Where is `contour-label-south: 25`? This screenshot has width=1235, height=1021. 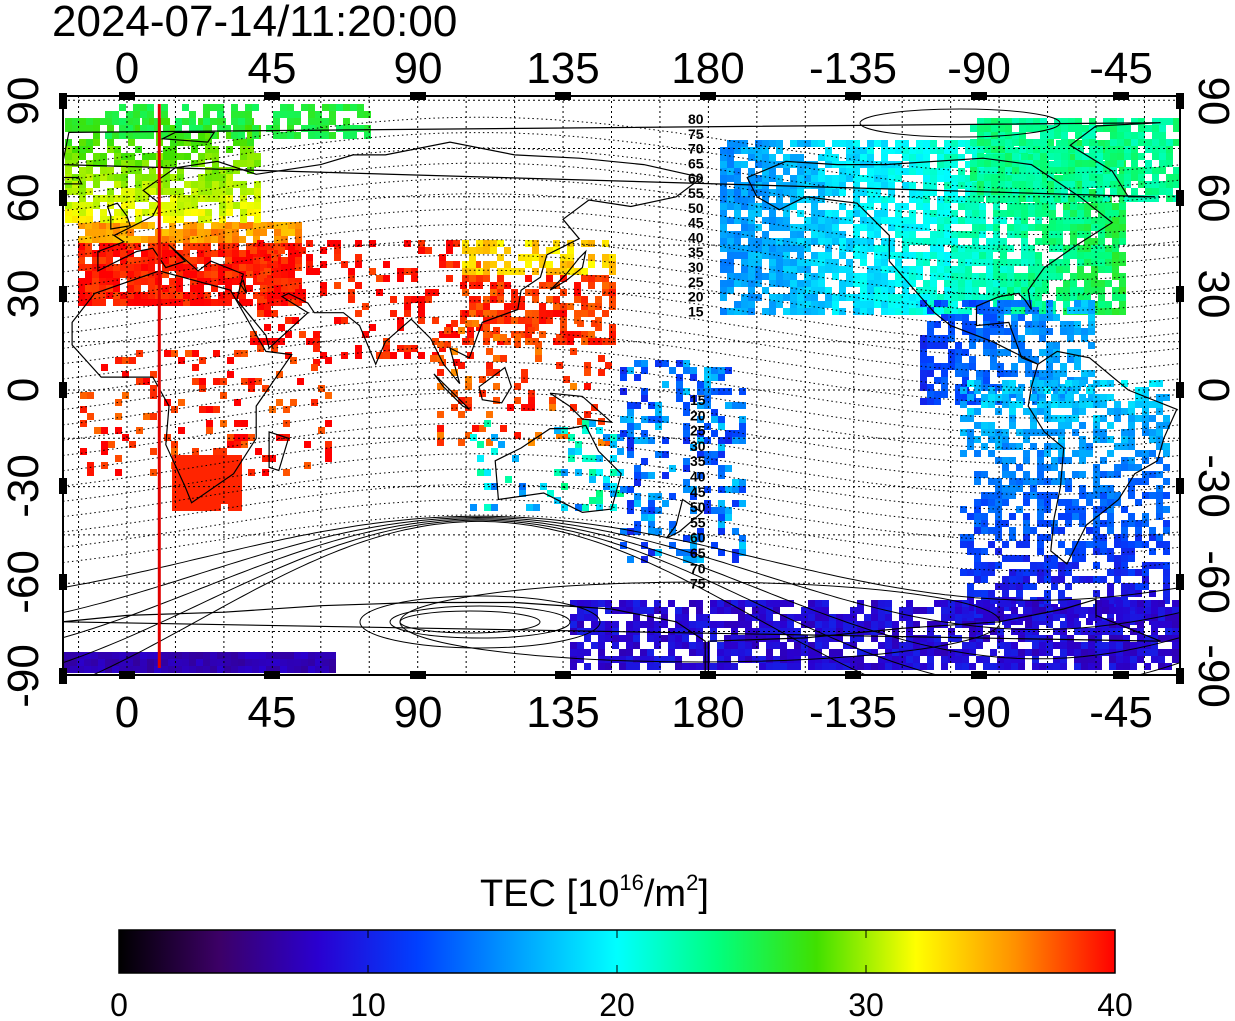
contour-label-south: 25 is located at coordinates (698, 431).